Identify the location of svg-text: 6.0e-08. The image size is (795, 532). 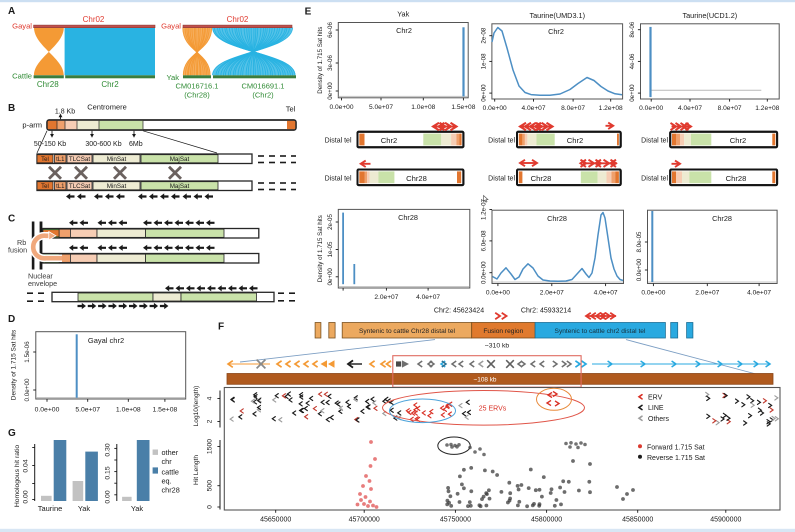
(484, 241).